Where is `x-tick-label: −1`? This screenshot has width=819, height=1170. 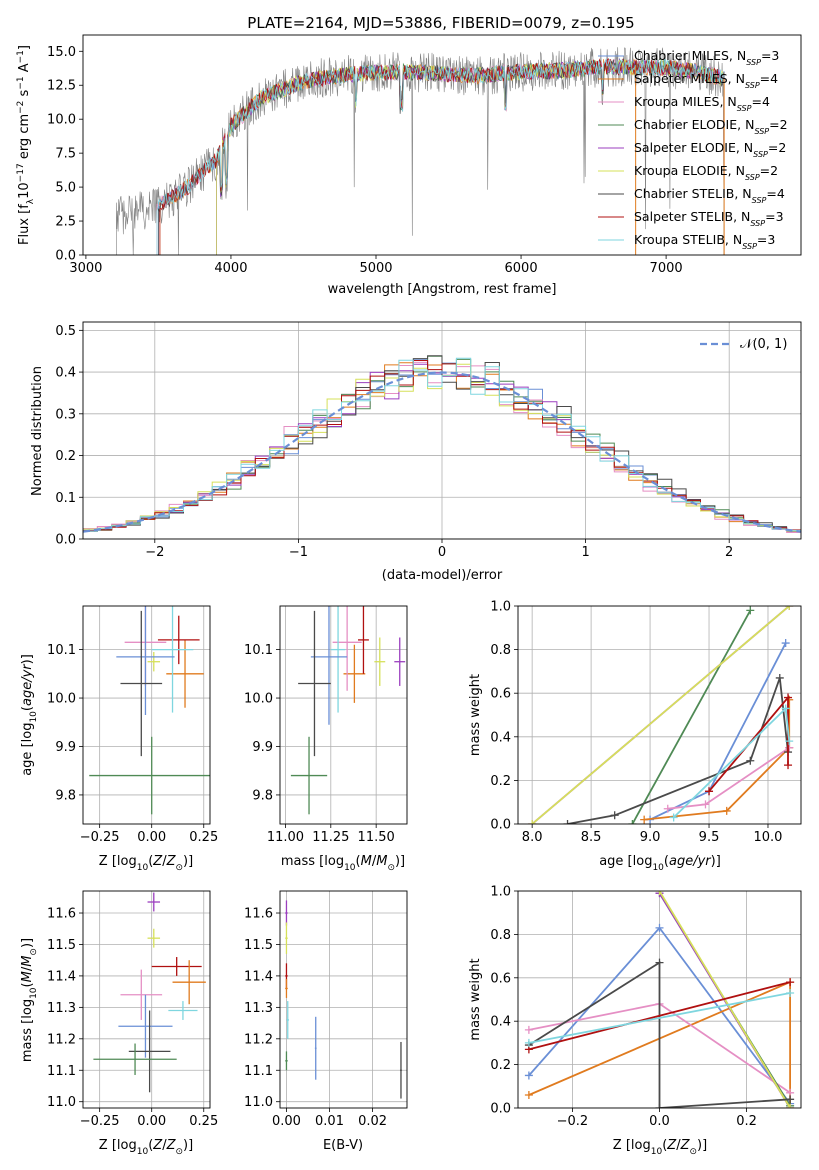
x-tick-label: −1 is located at coordinates (298, 552).